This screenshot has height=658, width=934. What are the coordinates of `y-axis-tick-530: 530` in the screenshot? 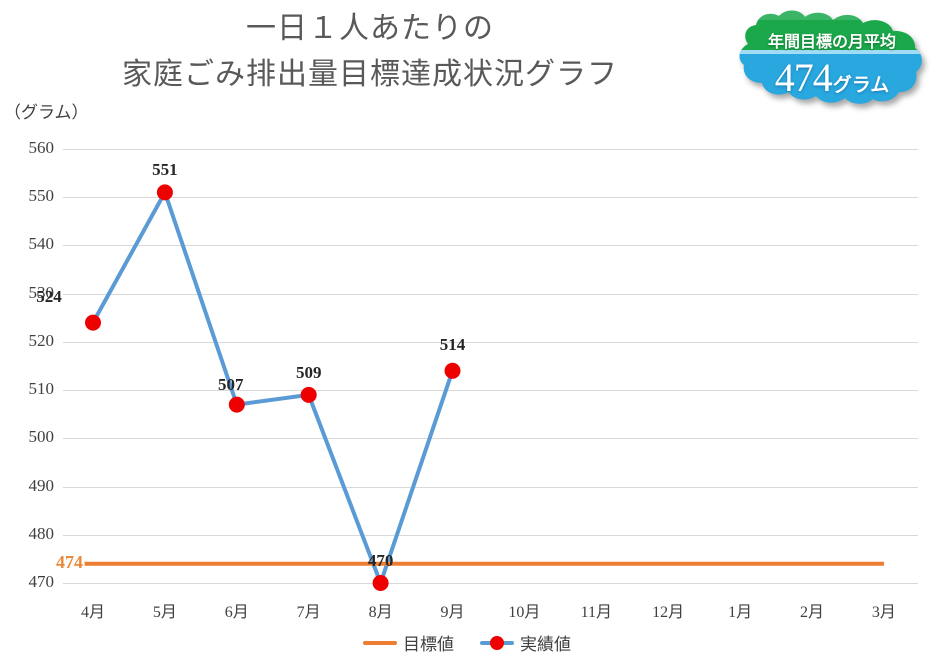 It's located at (41, 292).